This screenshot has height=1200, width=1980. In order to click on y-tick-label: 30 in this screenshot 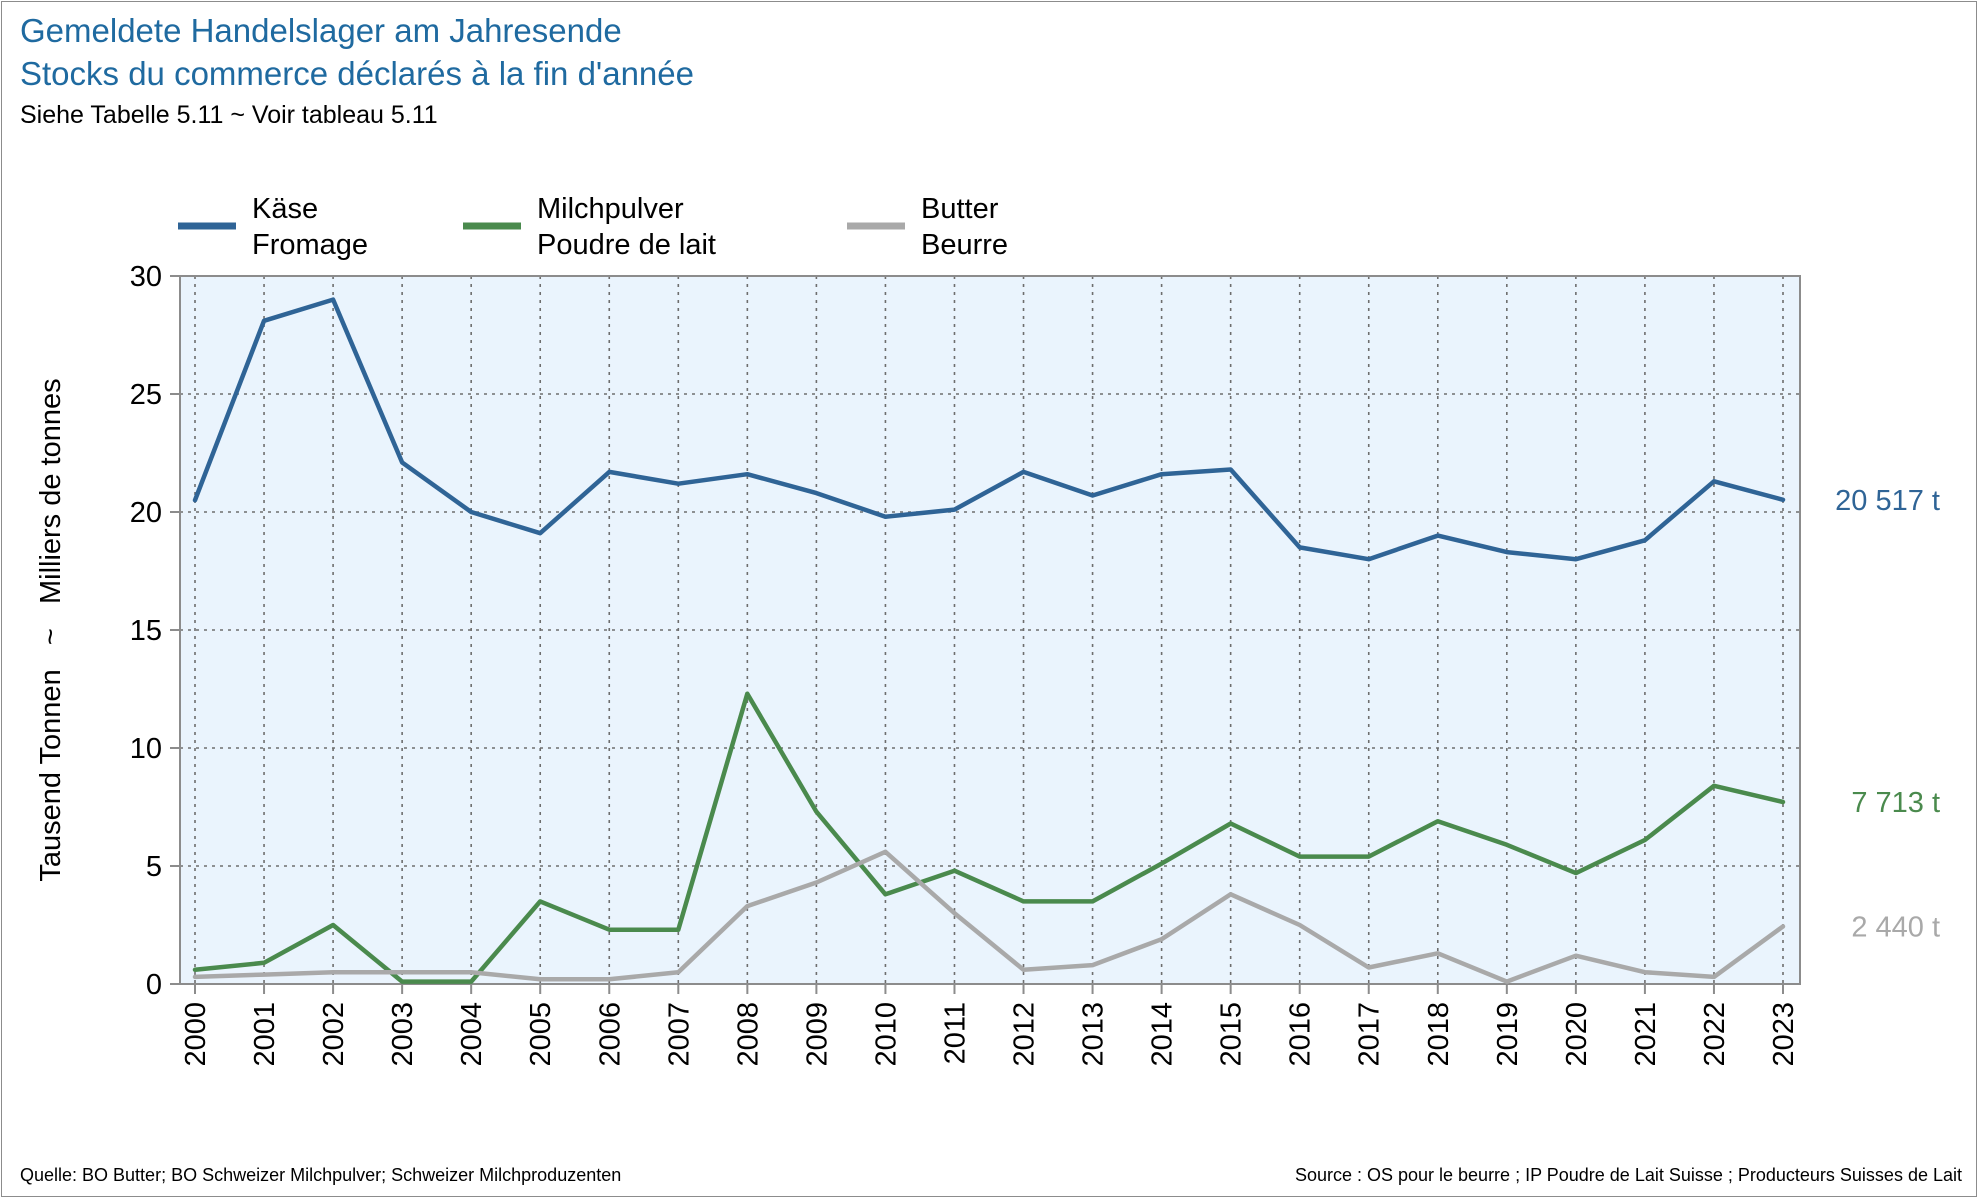, I will do `click(146, 277)`.